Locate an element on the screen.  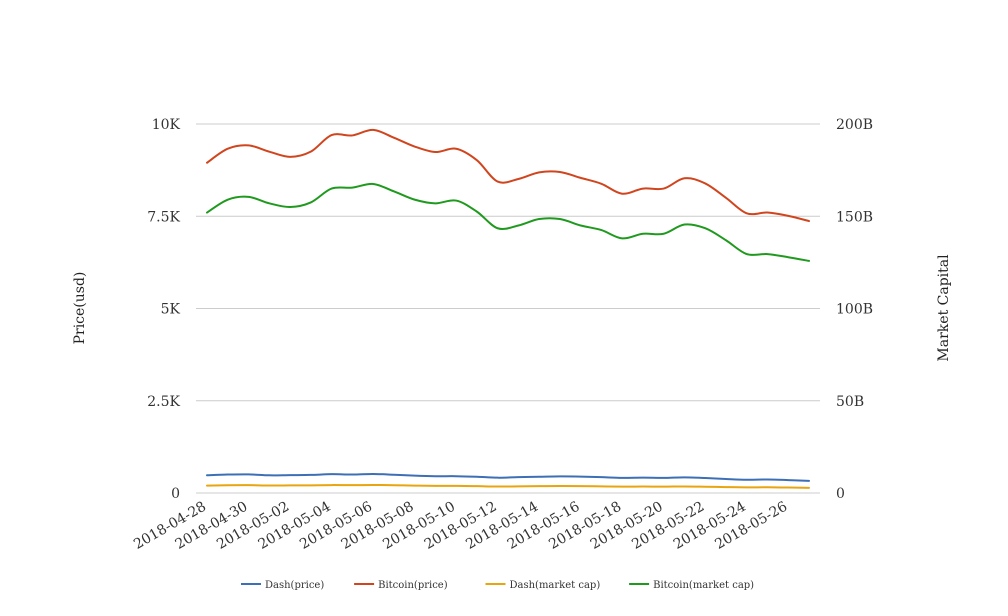
y-left-tick-label: 2.5K is located at coordinates (163, 402).